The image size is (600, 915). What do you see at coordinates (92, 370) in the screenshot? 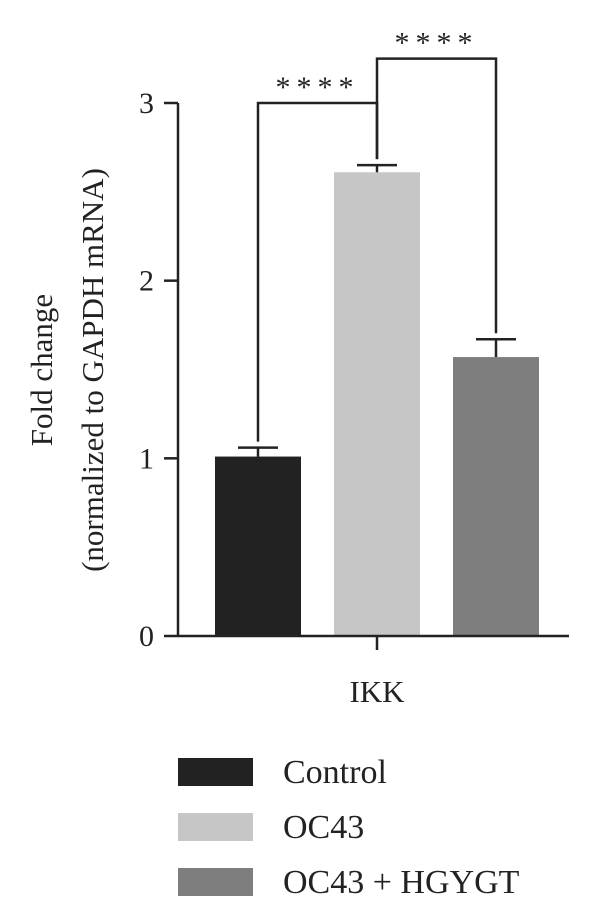
I see `y-axis-title-line2: (normalized to GAPDH mRNA)` at bounding box center [92, 370].